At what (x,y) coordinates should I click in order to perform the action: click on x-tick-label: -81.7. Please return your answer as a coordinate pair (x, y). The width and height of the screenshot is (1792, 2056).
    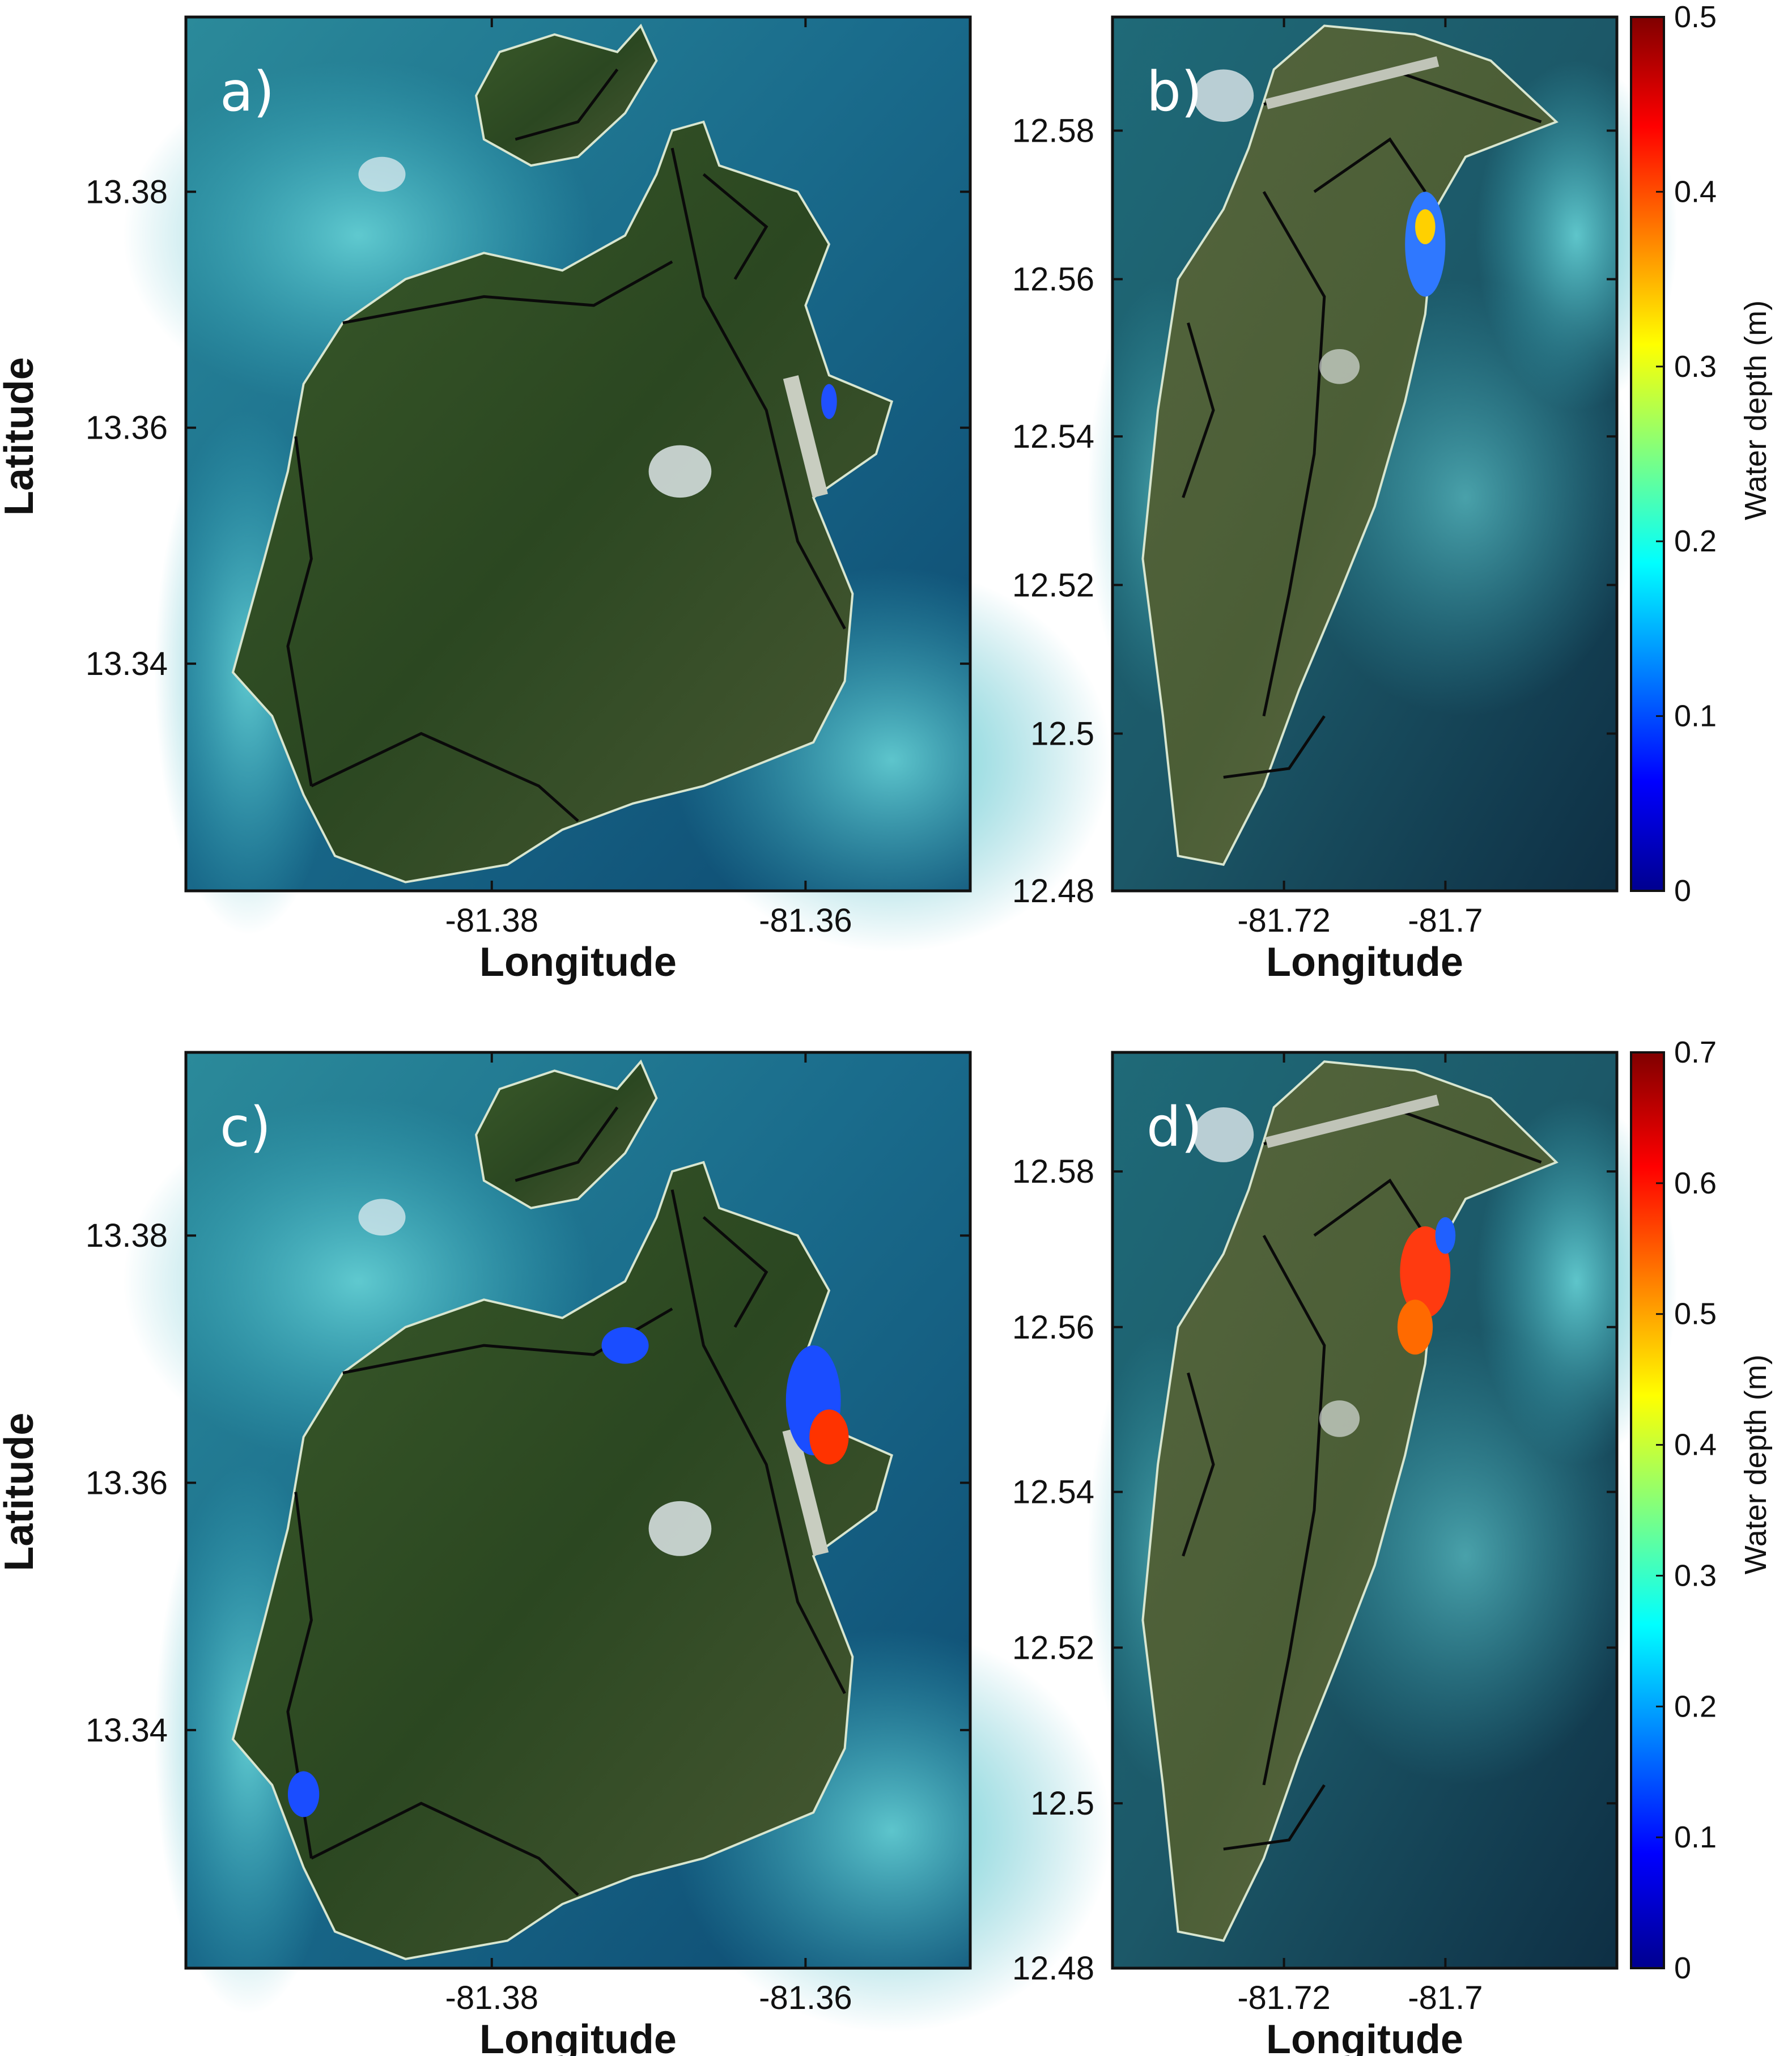
    Looking at the image, I should click on (1445, 920).